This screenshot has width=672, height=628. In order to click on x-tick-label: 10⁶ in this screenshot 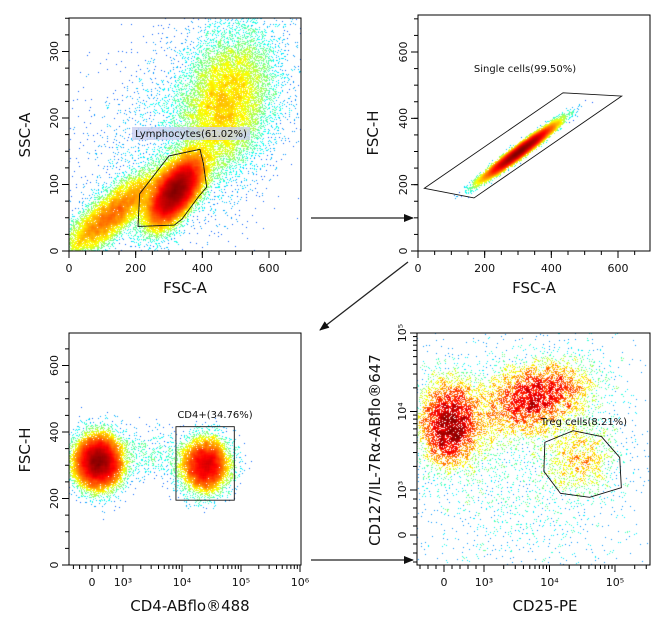, I will do `click(300, 582)`.